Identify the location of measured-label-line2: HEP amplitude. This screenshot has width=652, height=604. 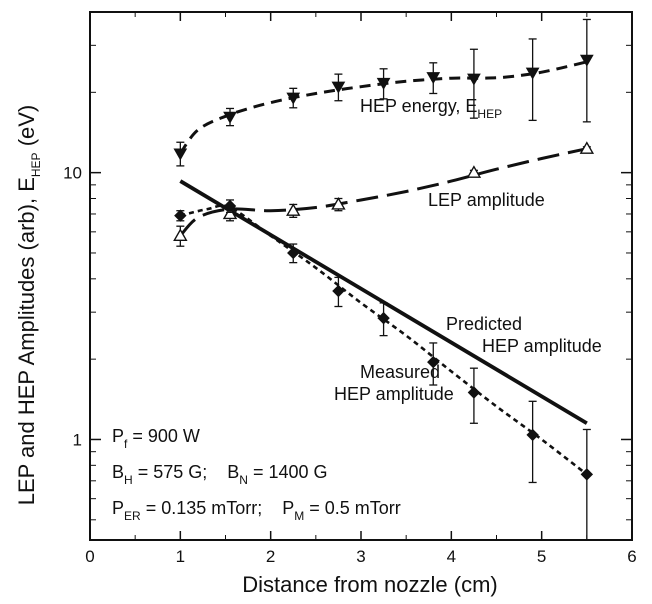
(394, 394).